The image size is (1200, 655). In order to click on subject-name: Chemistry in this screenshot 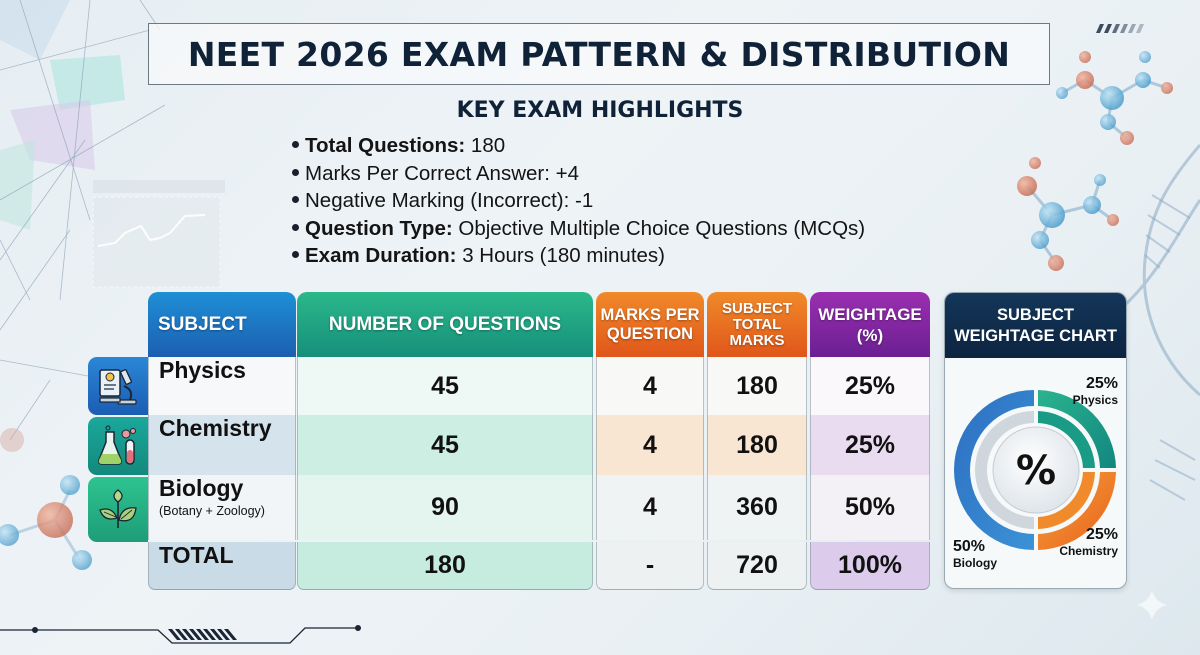, I will do `click(215, 428)`.